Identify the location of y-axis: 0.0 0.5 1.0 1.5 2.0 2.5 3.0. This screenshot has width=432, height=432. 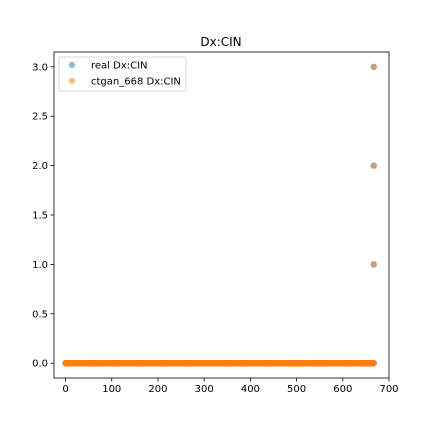
(43, 216).